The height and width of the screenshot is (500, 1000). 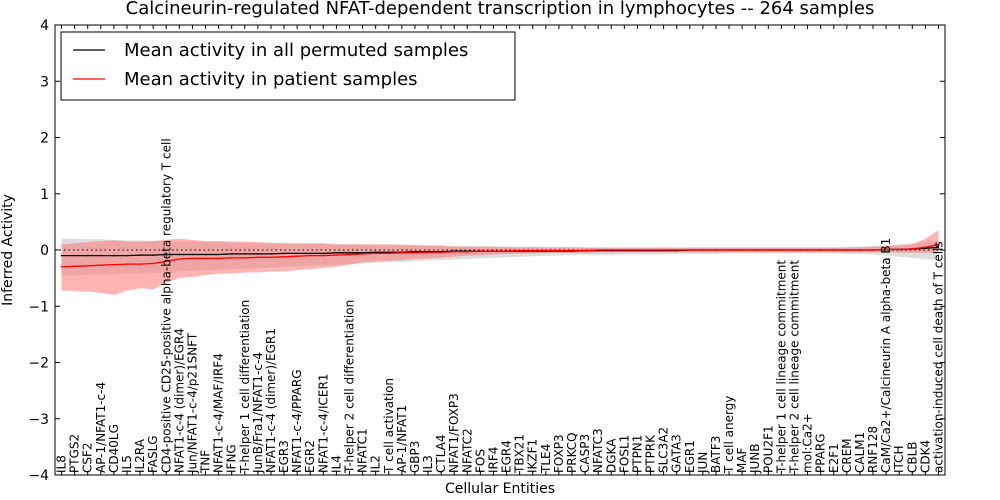 What do you see at coordinates (860, 452) in the screenshot?
I see `category-label-61: CALM1` at bounding box center [860, 452].